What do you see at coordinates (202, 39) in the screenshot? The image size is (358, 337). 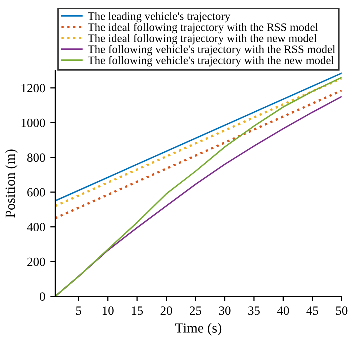 I see `legend-label: The ideal following trajectory with the new model` at bounding box center [202, 39].